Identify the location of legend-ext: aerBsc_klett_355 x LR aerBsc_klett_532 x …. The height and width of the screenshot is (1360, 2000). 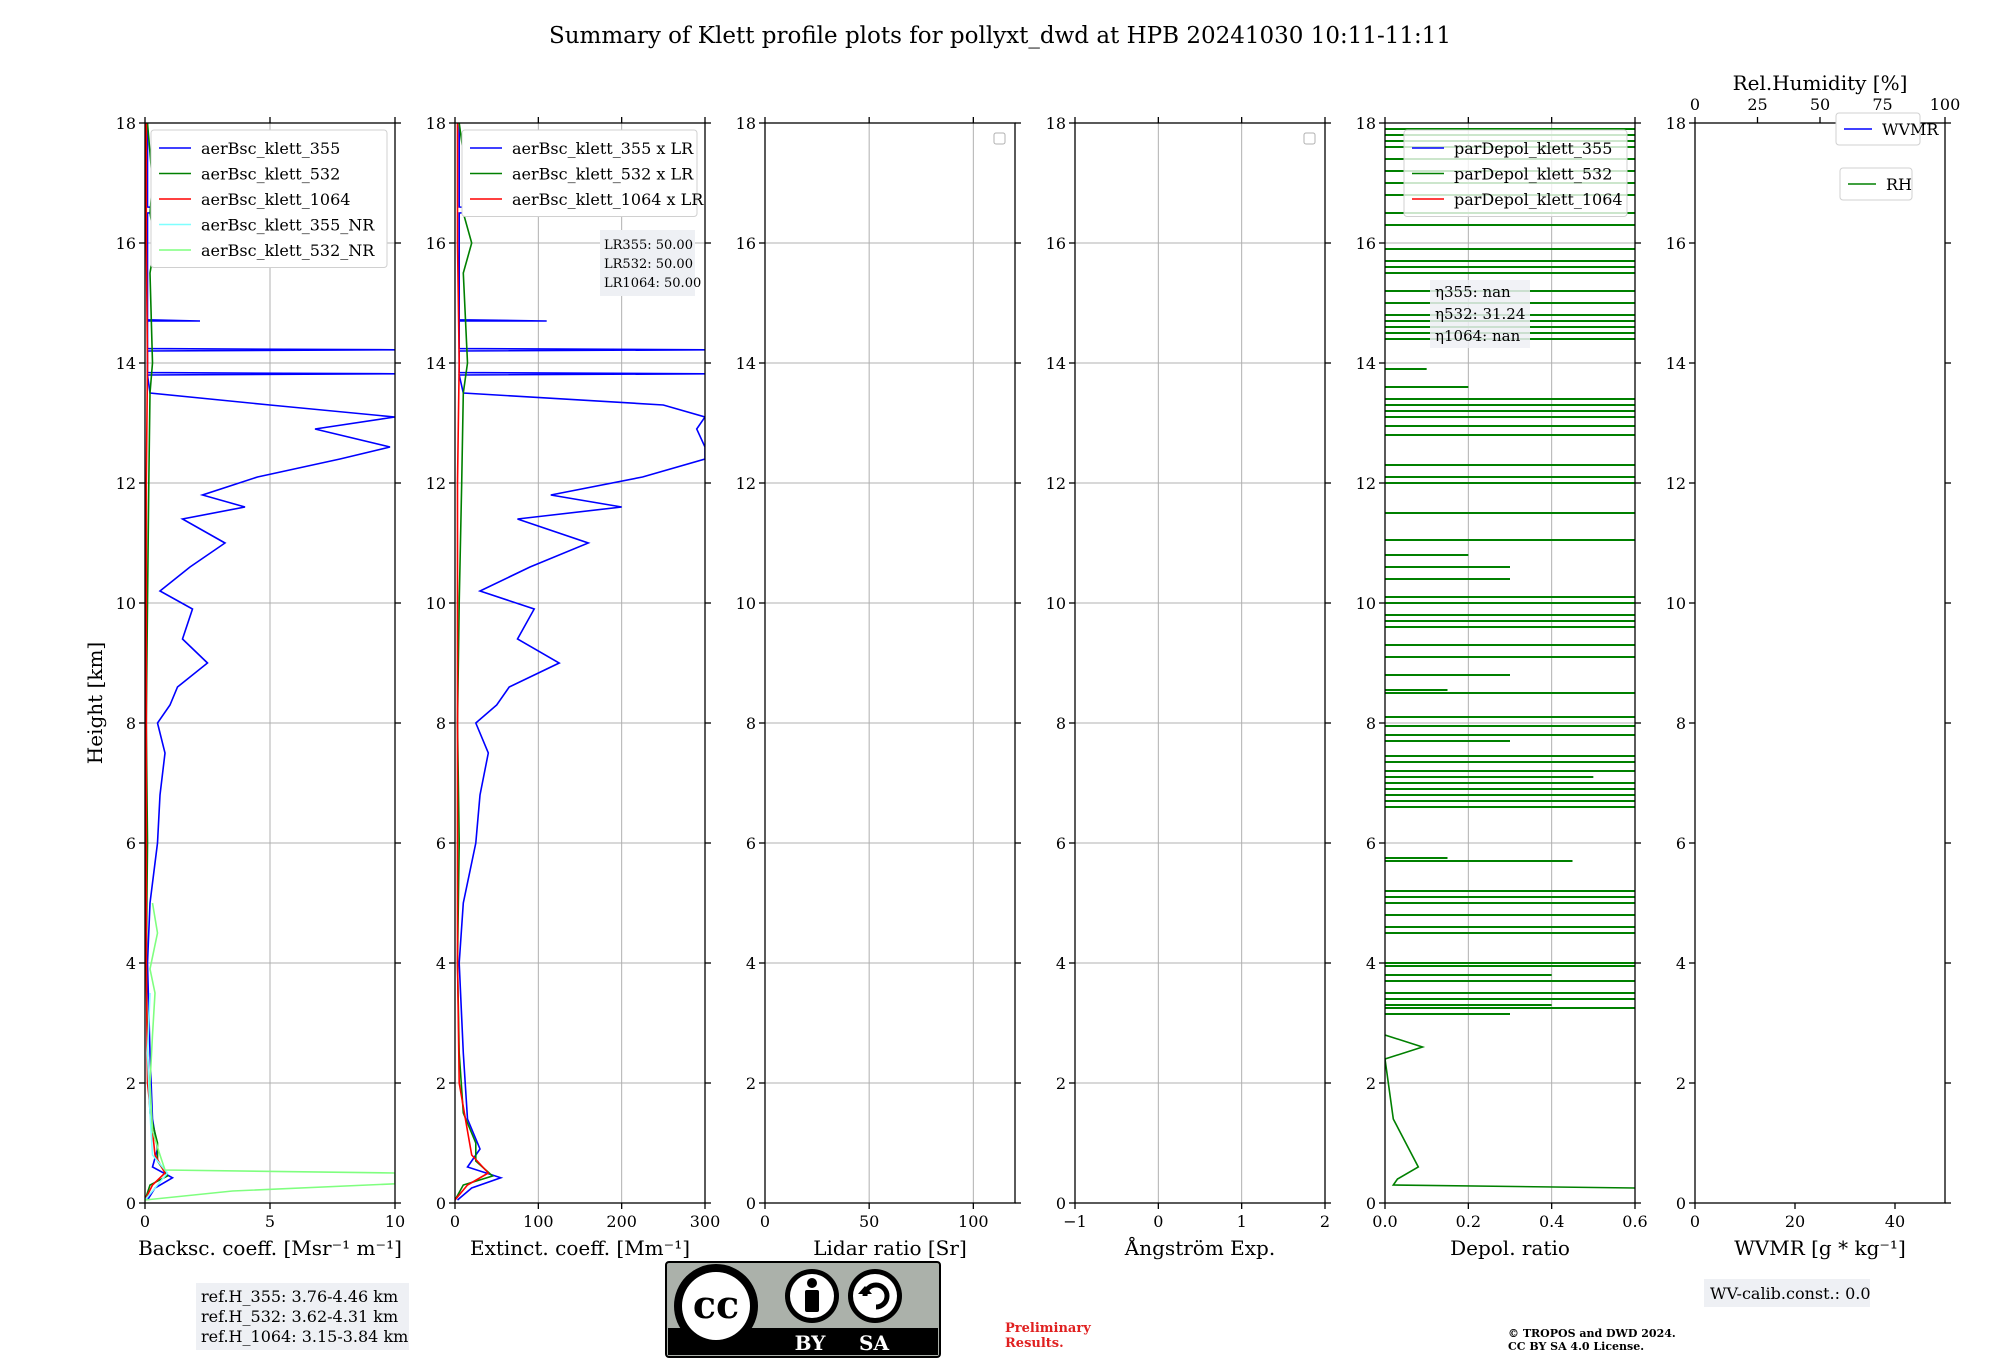
(582, 173).